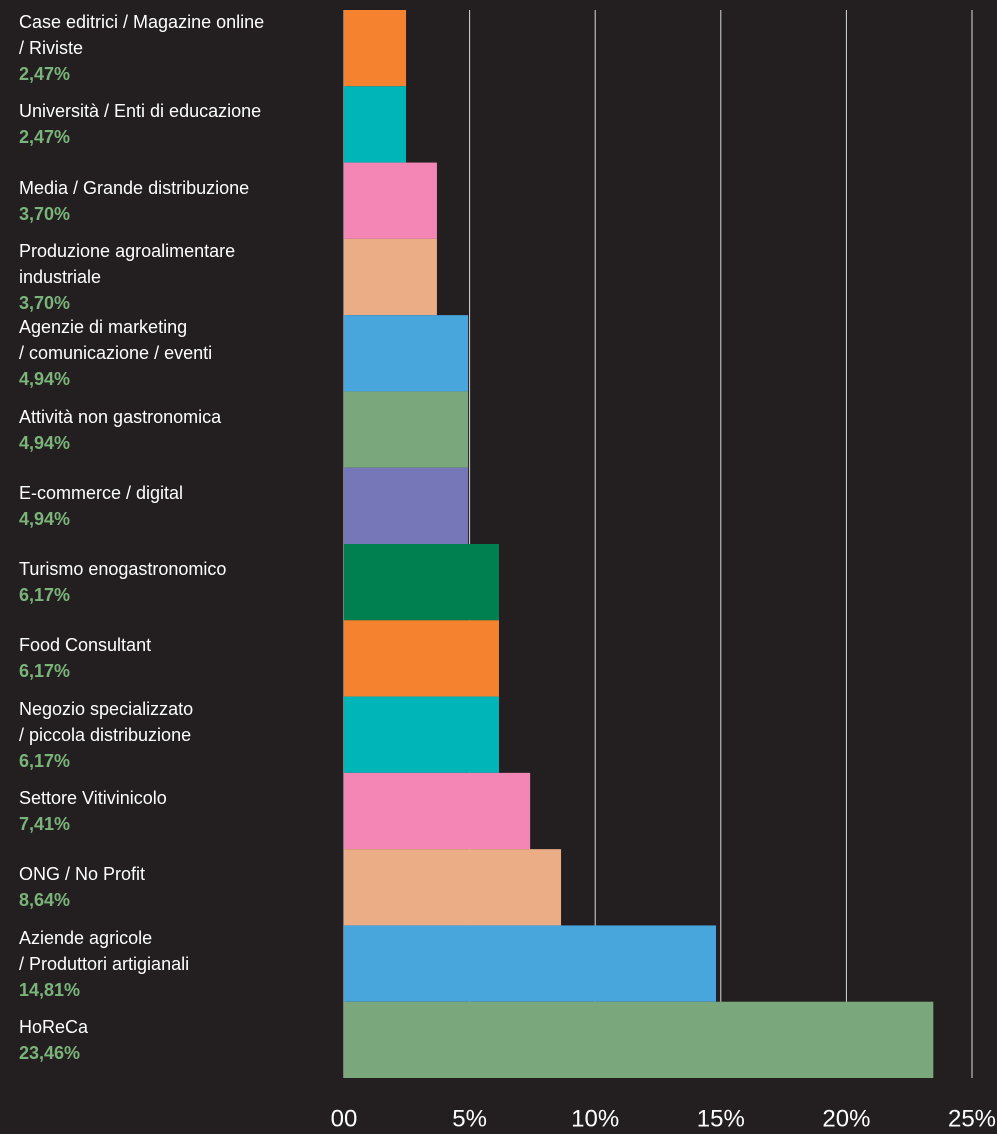 The image size is (997, 1134). Describe the element at coordinates (176, 582) in the screenshot. I see `category-label-group: Turismo enogastronomico 6,17%` at that location.